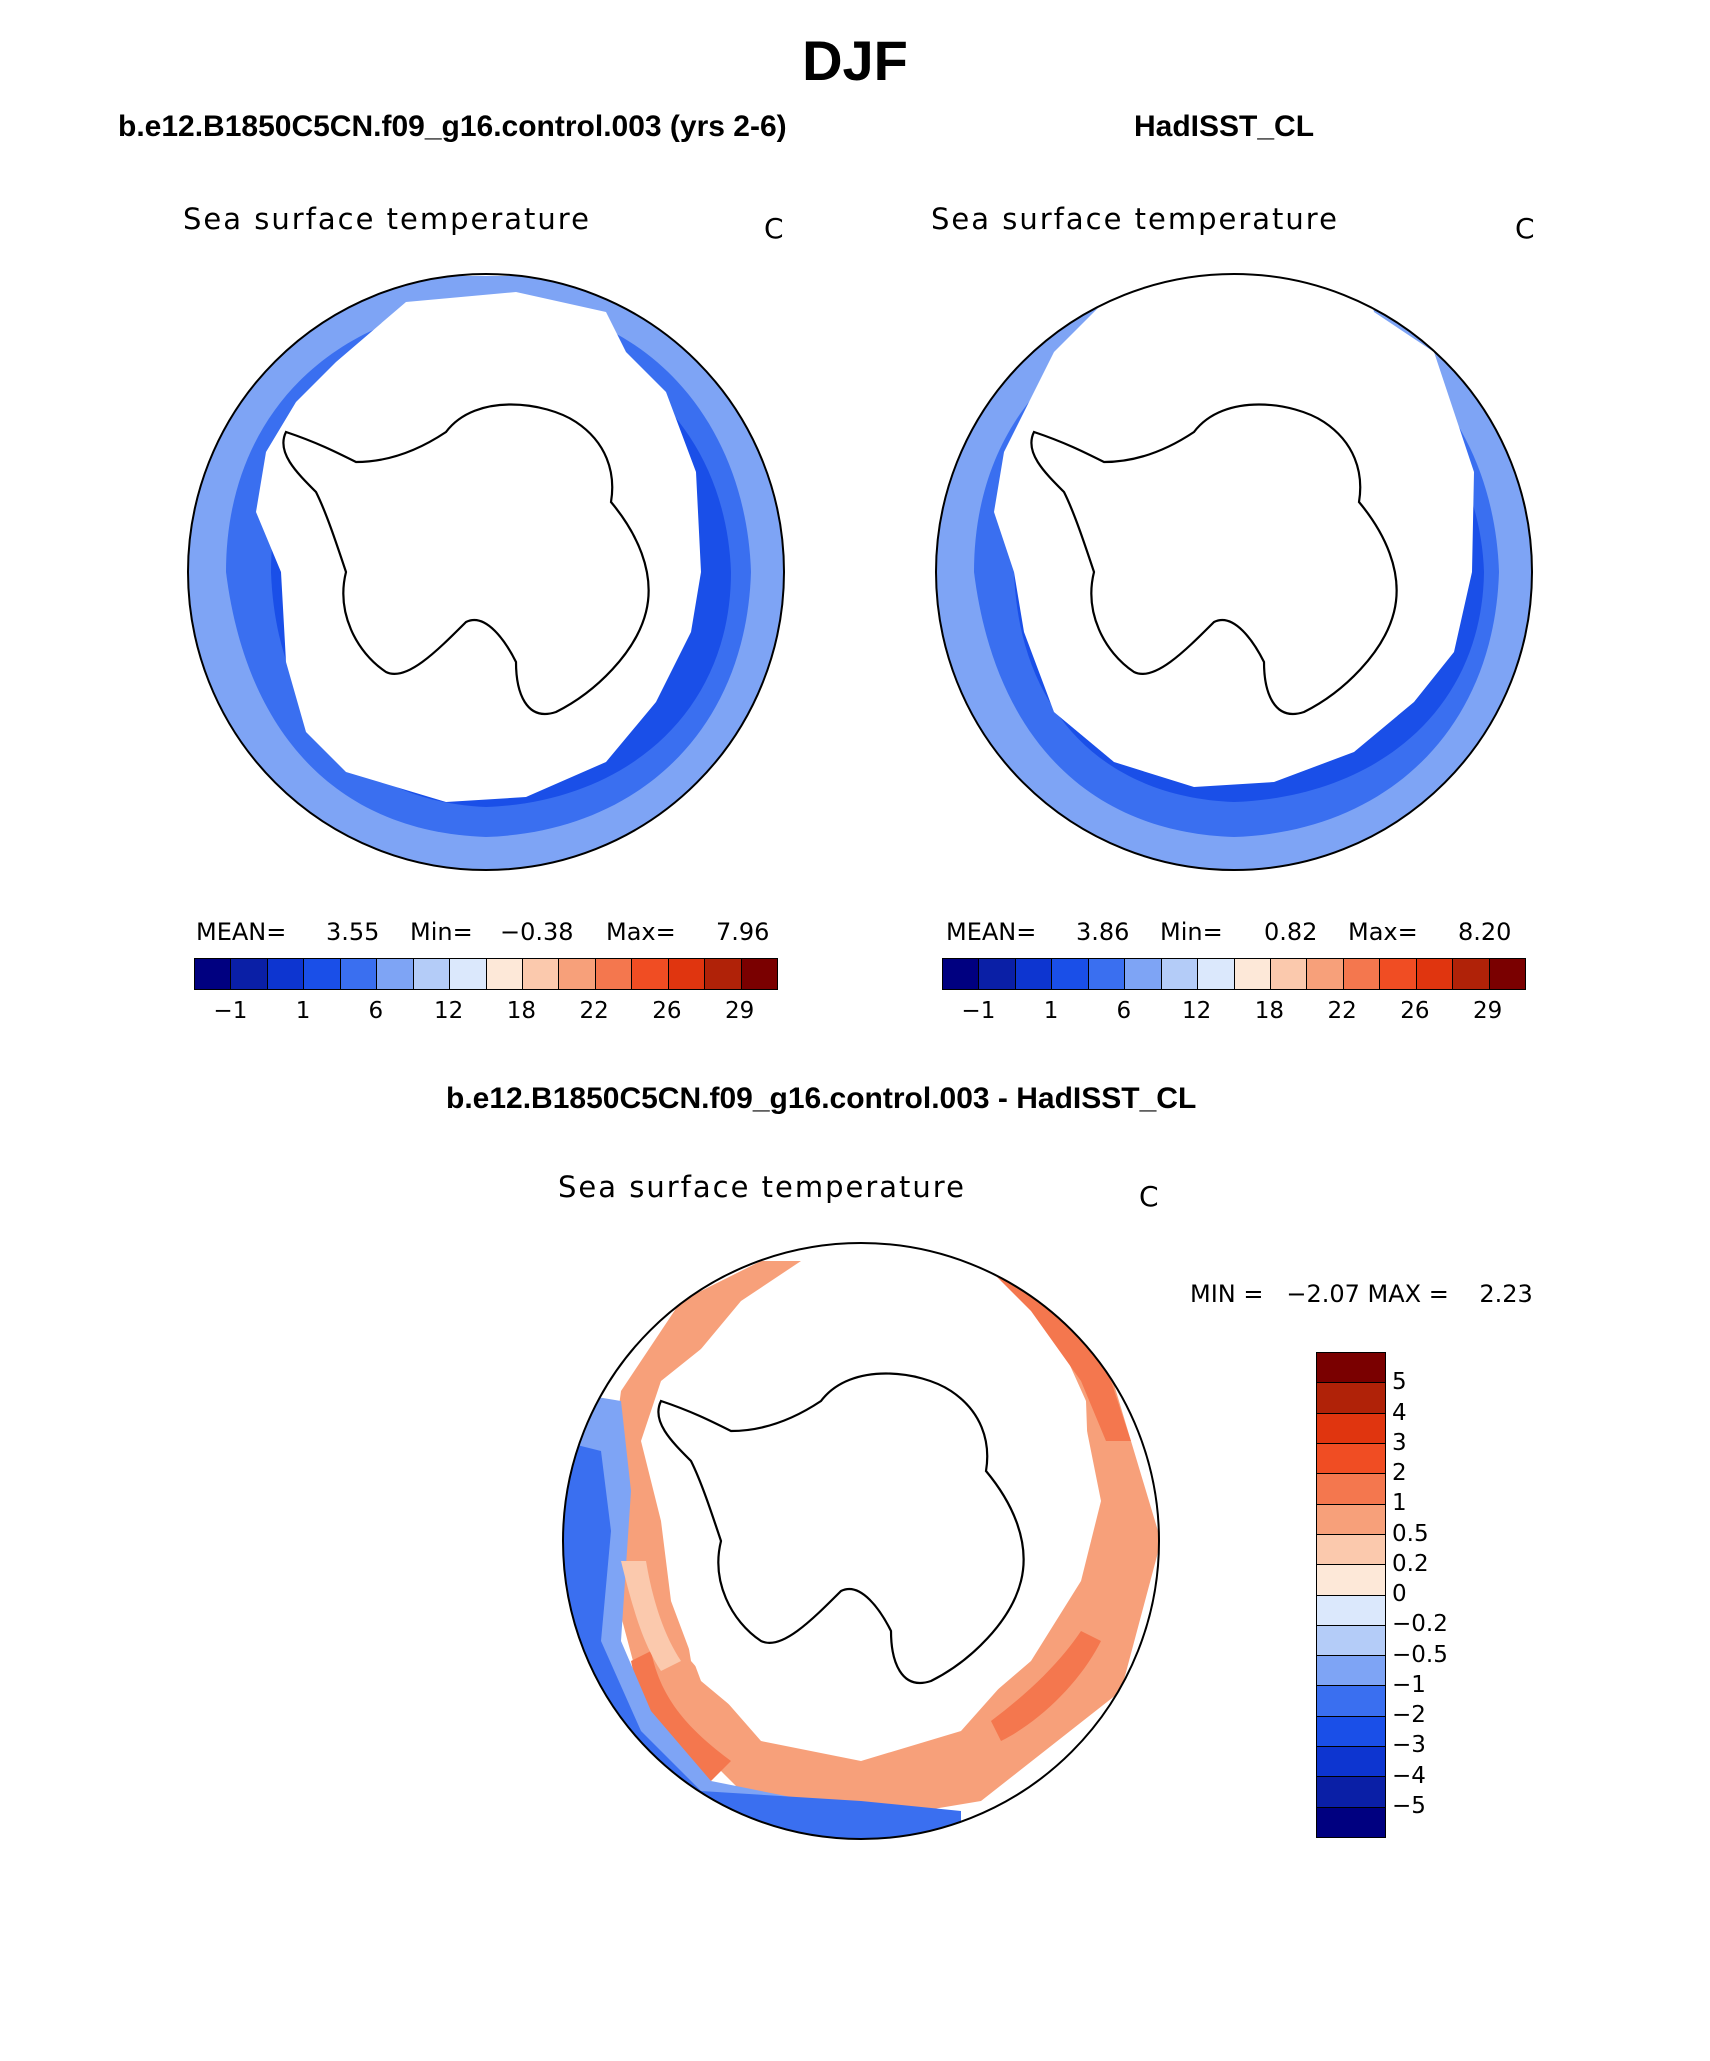 The width and height of the screenshot is (1710, 2061). I want to click on colorbar-tick-label: −5, so click(1409, 1805).